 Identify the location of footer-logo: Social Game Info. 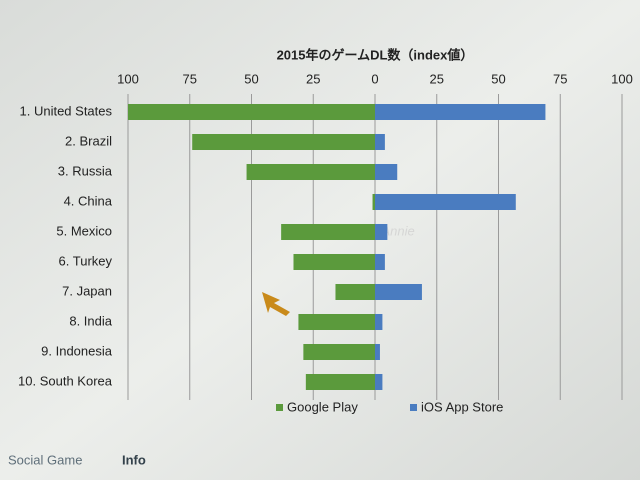
(77, 459).